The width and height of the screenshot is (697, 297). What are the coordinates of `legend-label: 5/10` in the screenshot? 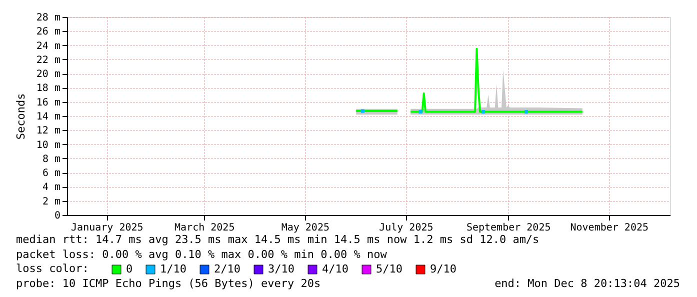 It's located at (389, 269).